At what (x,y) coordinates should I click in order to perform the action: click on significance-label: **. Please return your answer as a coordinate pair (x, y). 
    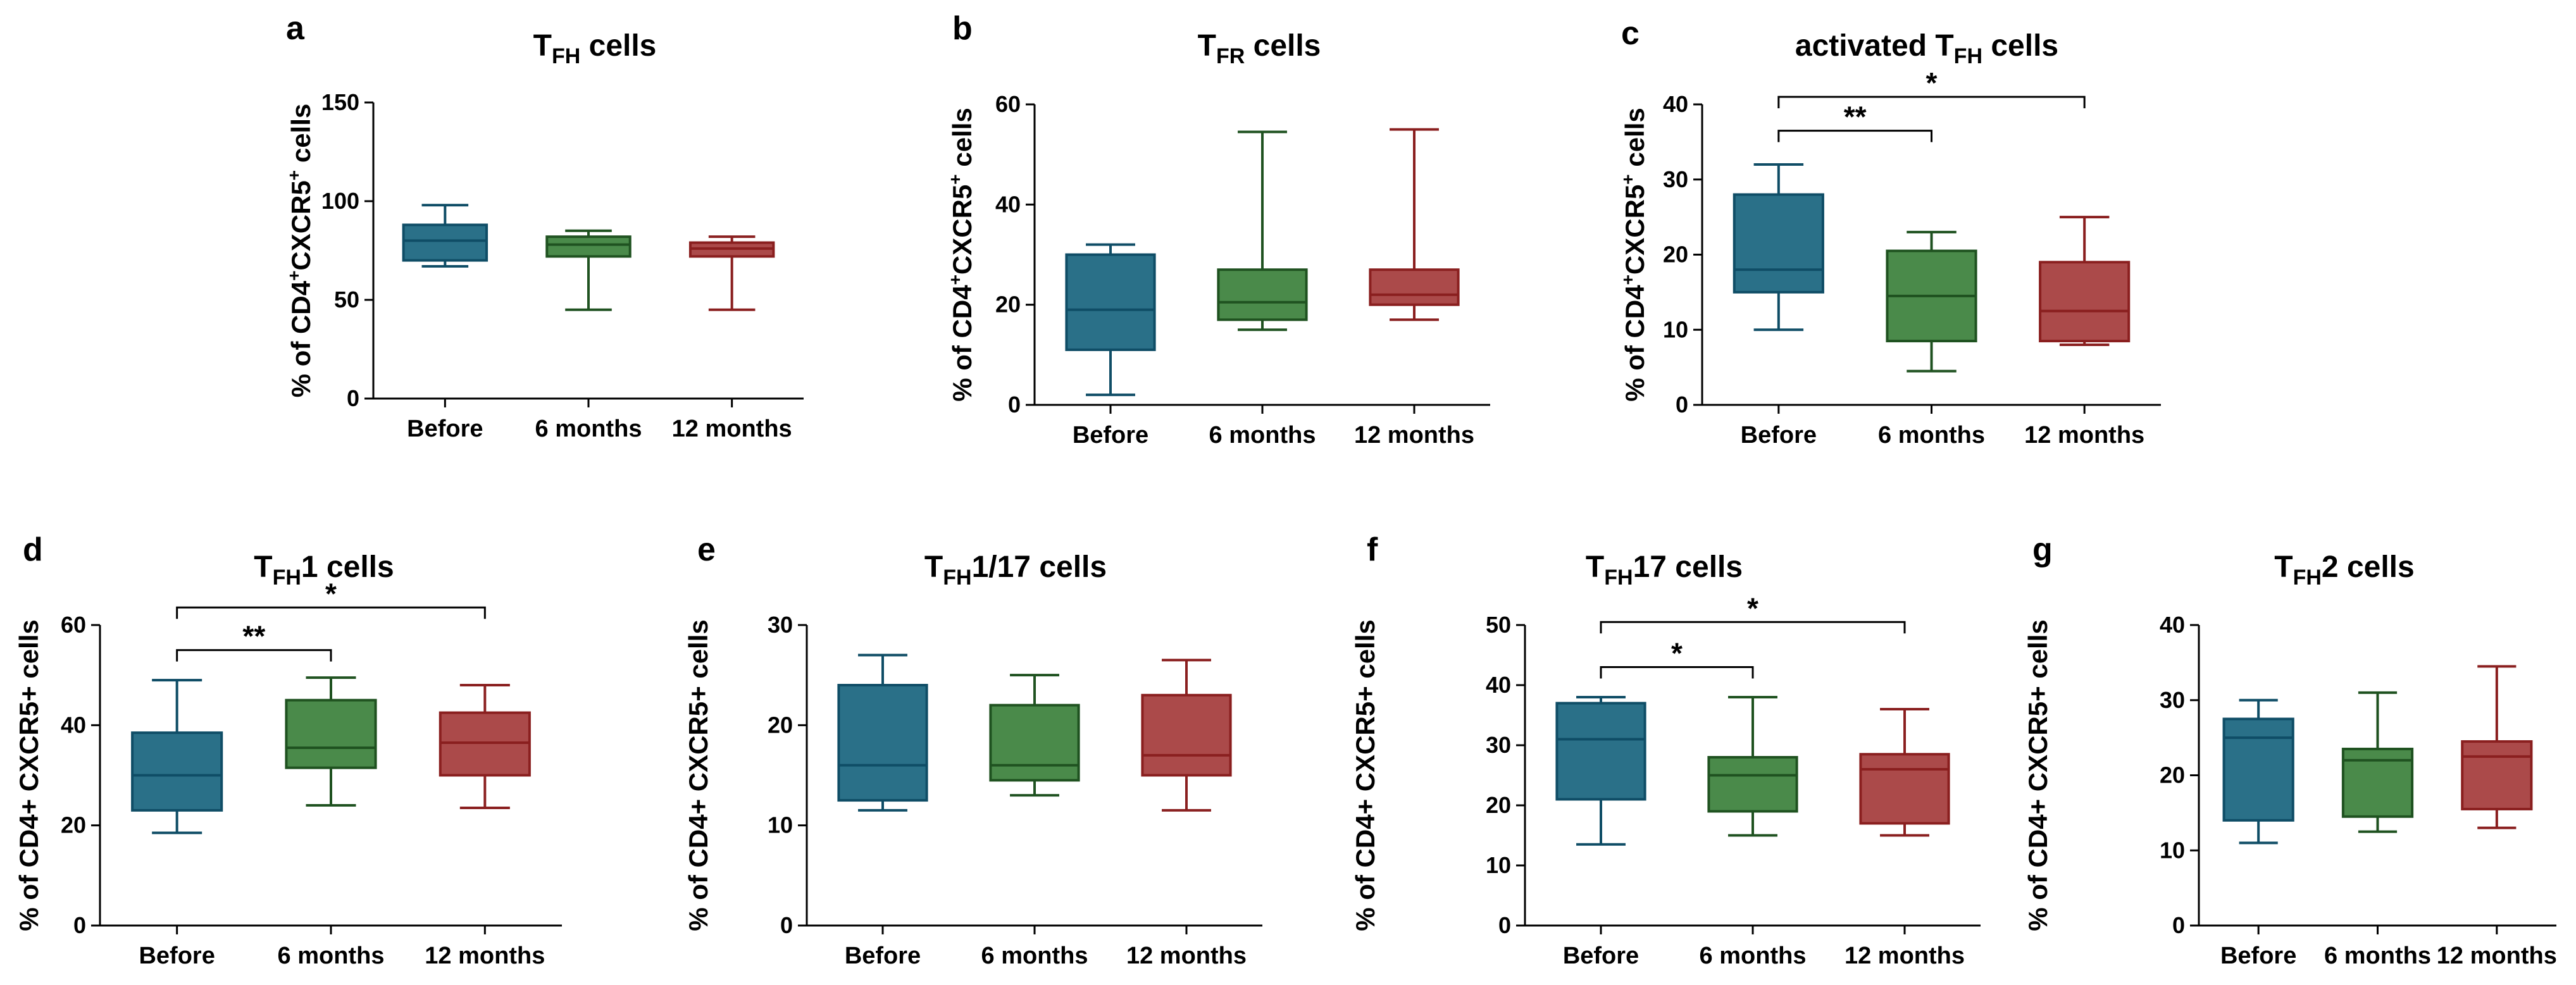
    Looking at the image, I should click on (254, 636).